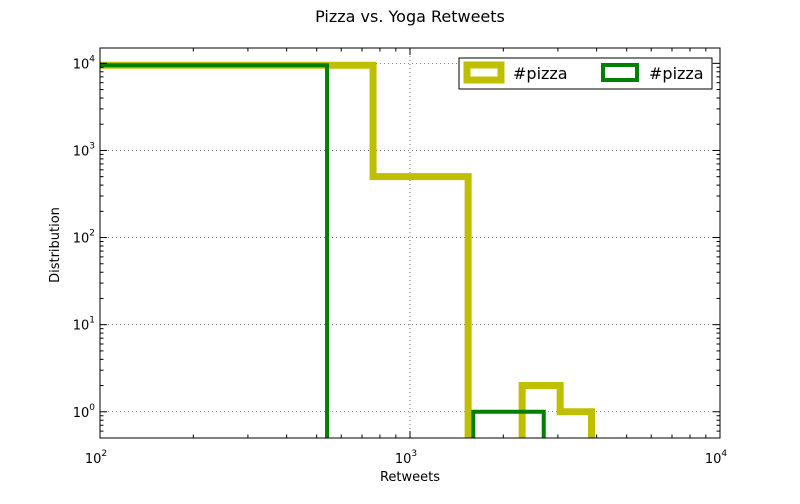 This screenshot has height=504, width=800. Describe the element at coordinates (55, 245) in the screenshot. I see `y-axis-label: Distribution` at that location.